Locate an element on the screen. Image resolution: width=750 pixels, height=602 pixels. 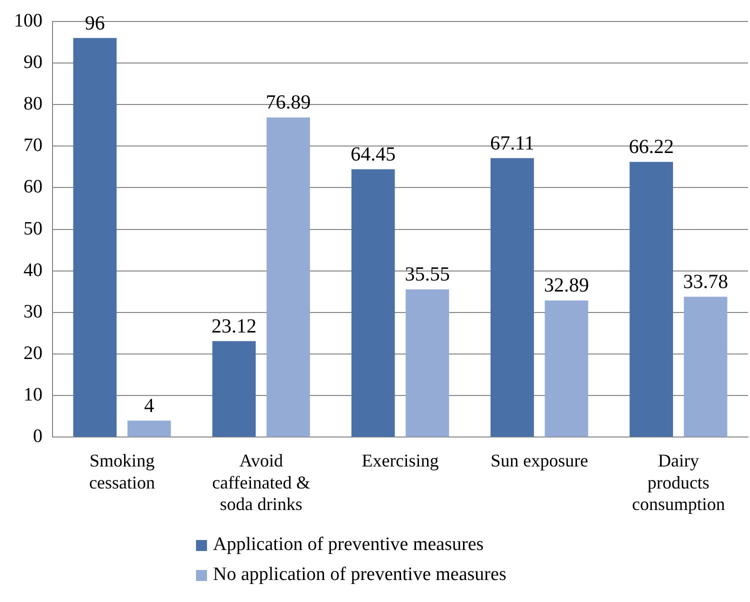
y-tick-label: 20 is located at coordinates (33, 353).